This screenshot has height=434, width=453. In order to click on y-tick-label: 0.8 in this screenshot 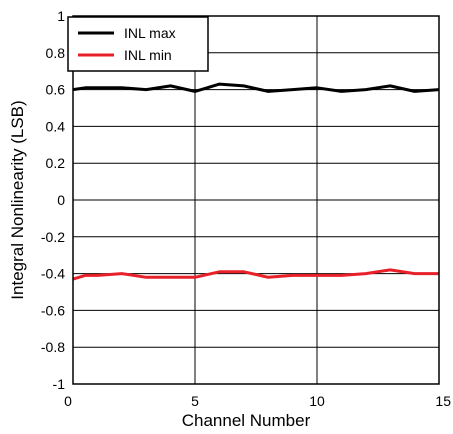, I will do `click(56, 53)`.